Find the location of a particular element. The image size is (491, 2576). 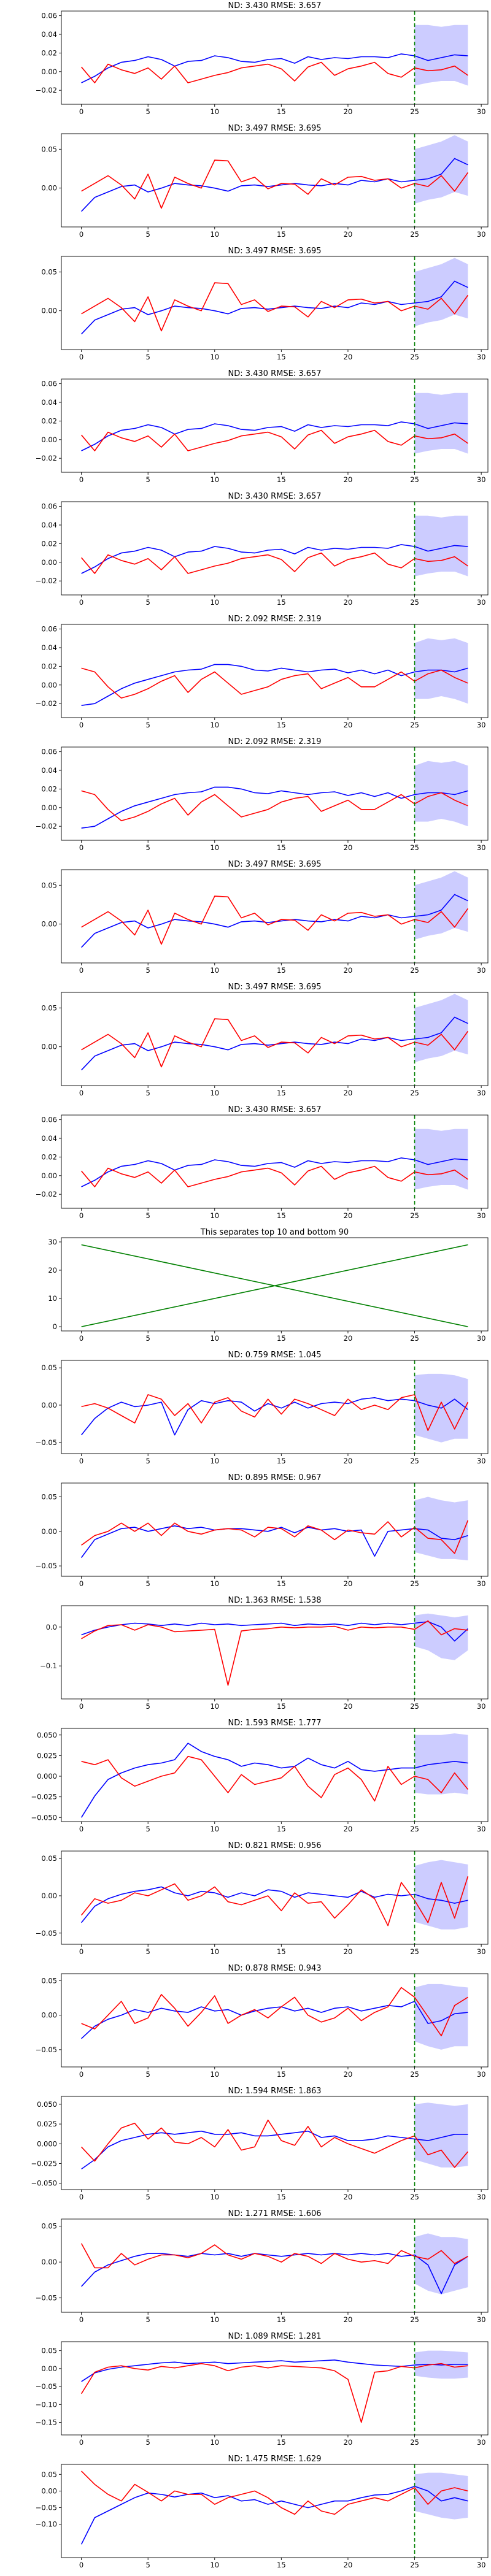

y-tick-label: 0.0 is located at coordinates (52, 1627).